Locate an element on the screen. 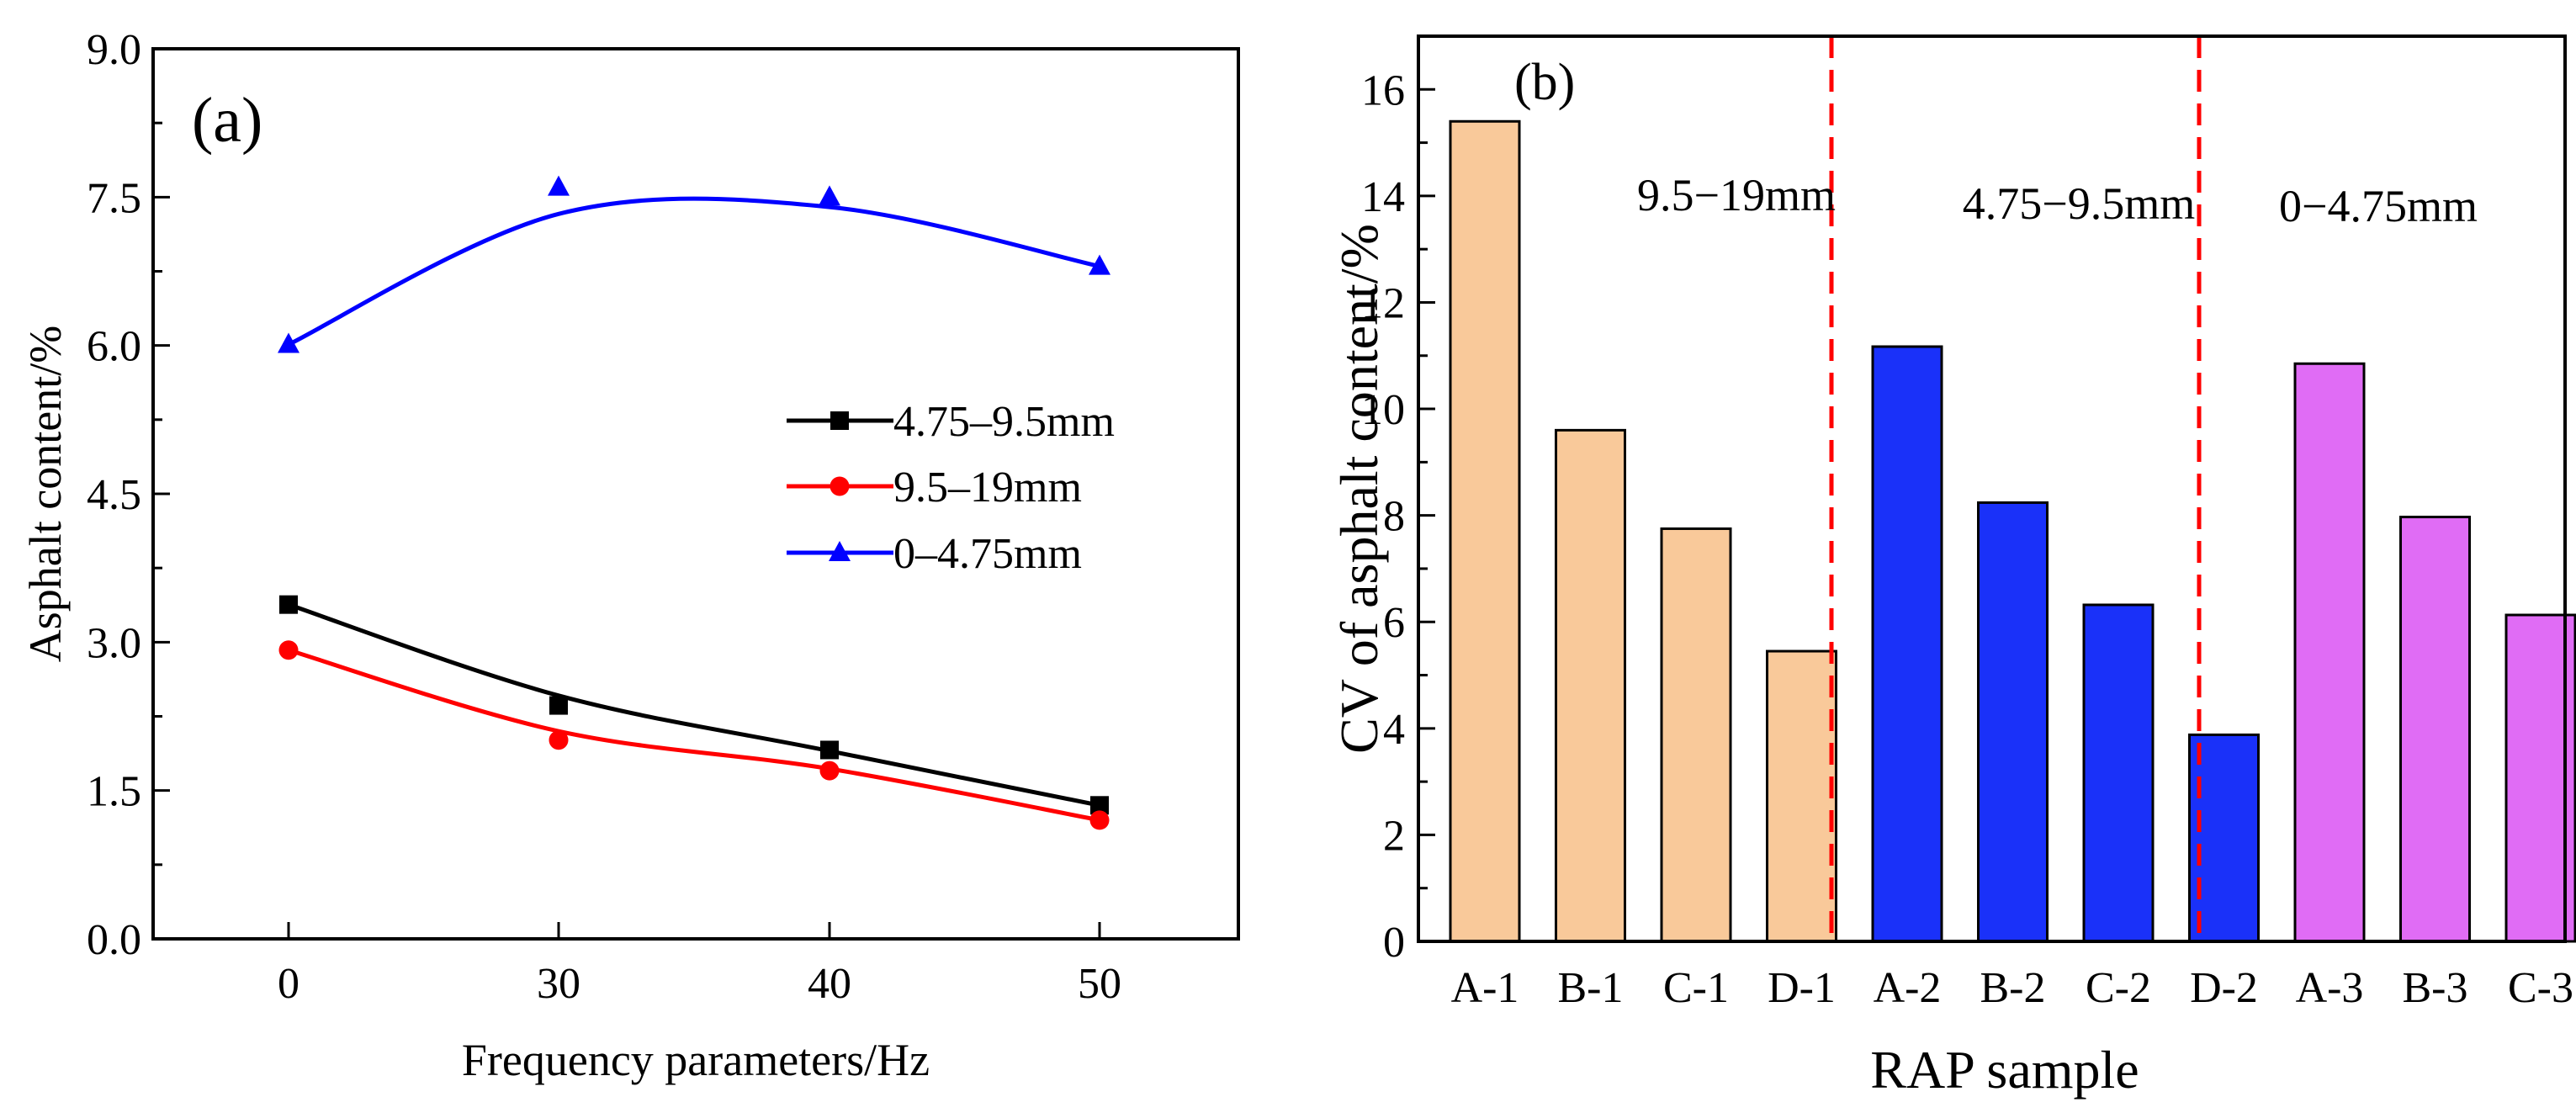 The width and height of the screenshot is (2576, 1113). panel-a-x-tick-label: 0 is located at coordinates (288, 984).